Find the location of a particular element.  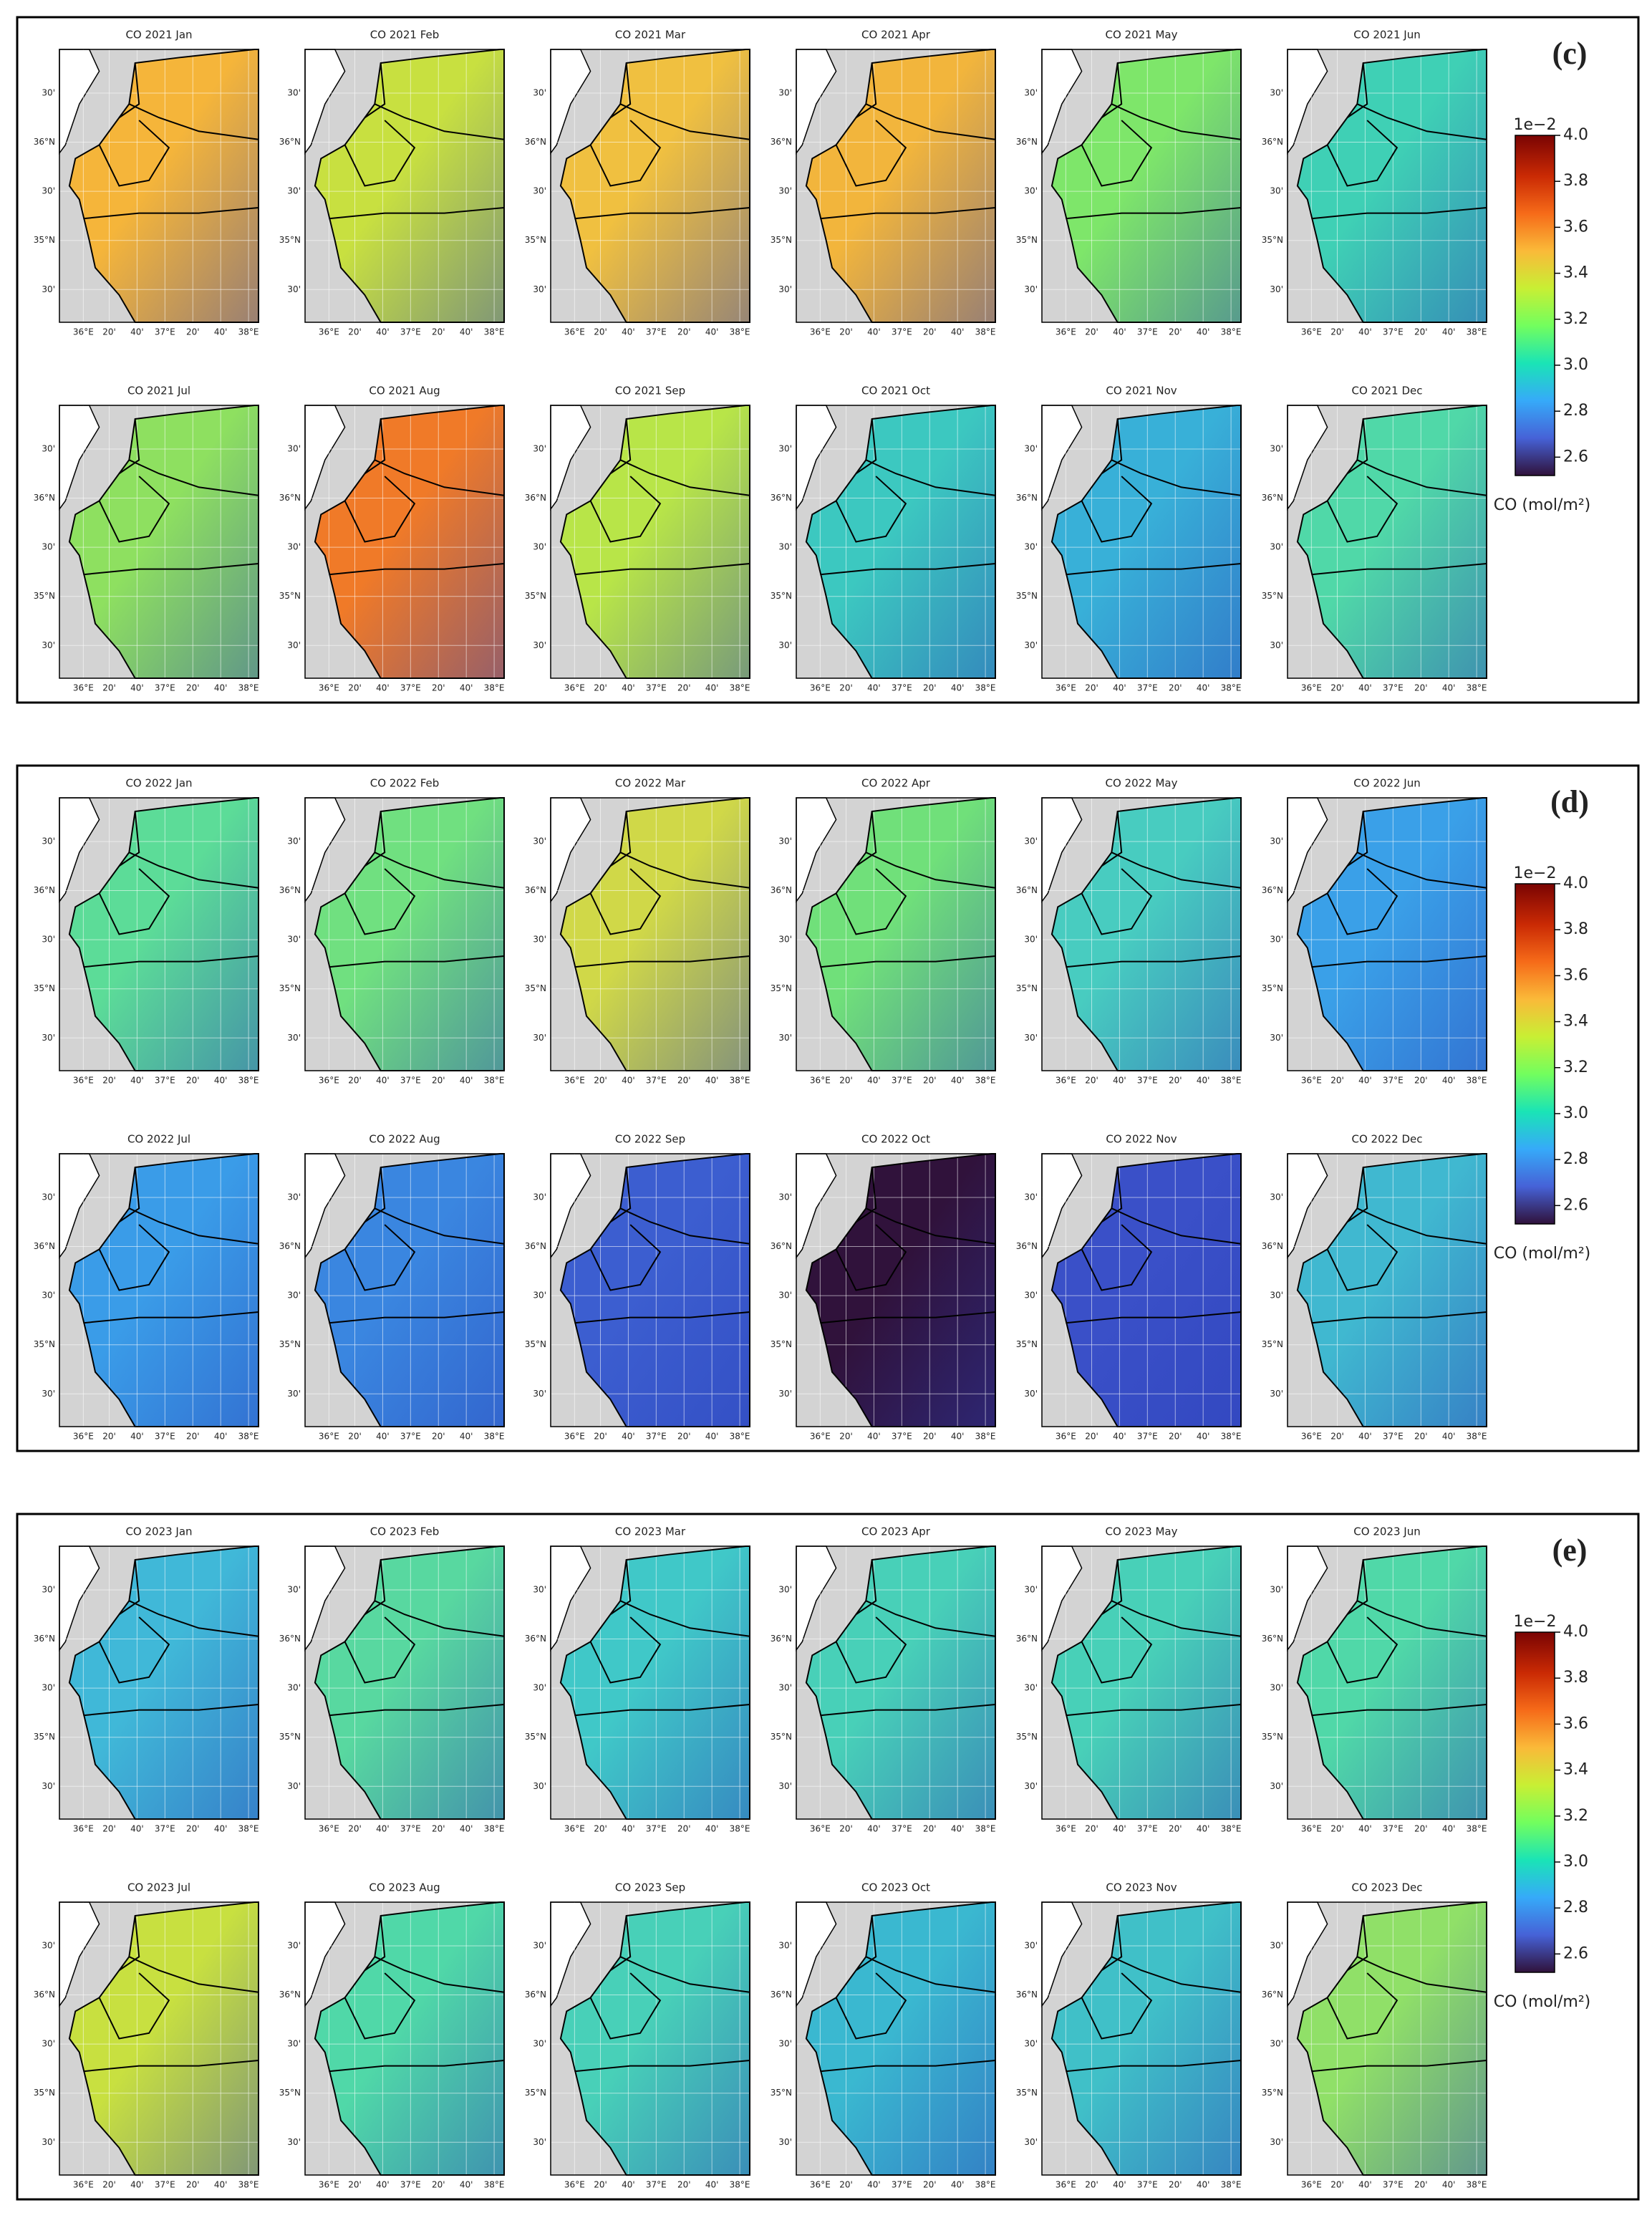

map-title: CO 2022 Nov is located at coordinates (1142, 1140).